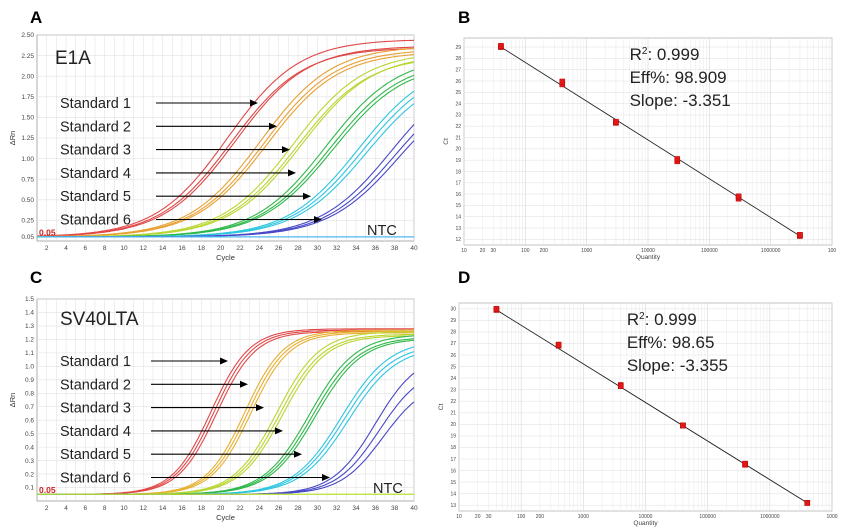 This screenshot has width=841, height=531. Describe the element at coordinates (677, 365) in the screenshot. I see `slope-text: Slope: -3.355` at that location.